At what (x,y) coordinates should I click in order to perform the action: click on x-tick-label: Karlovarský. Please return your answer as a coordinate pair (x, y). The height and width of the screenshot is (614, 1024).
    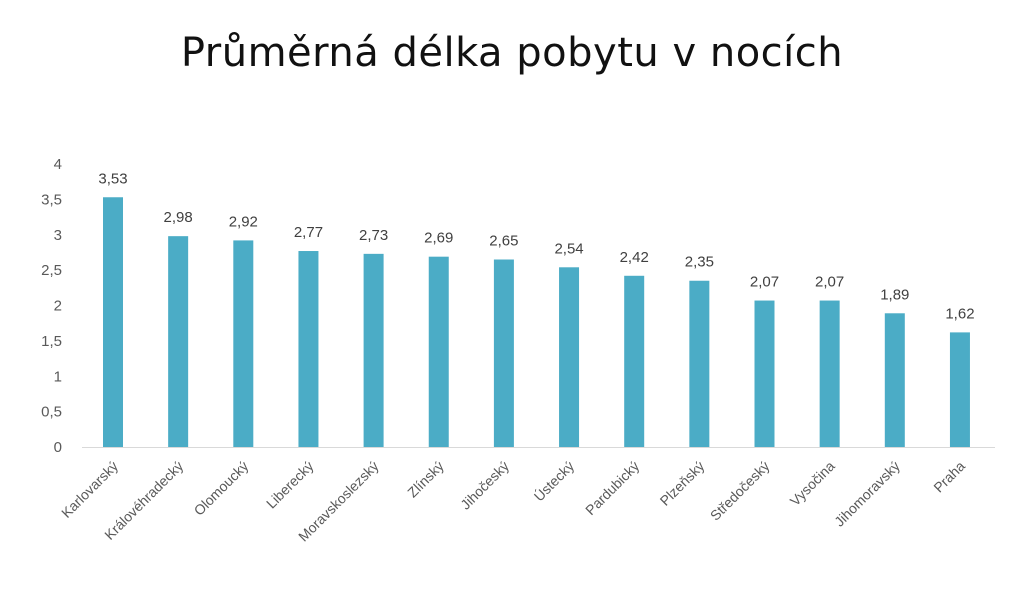
    Looking at the image, I should click on (89, 489).